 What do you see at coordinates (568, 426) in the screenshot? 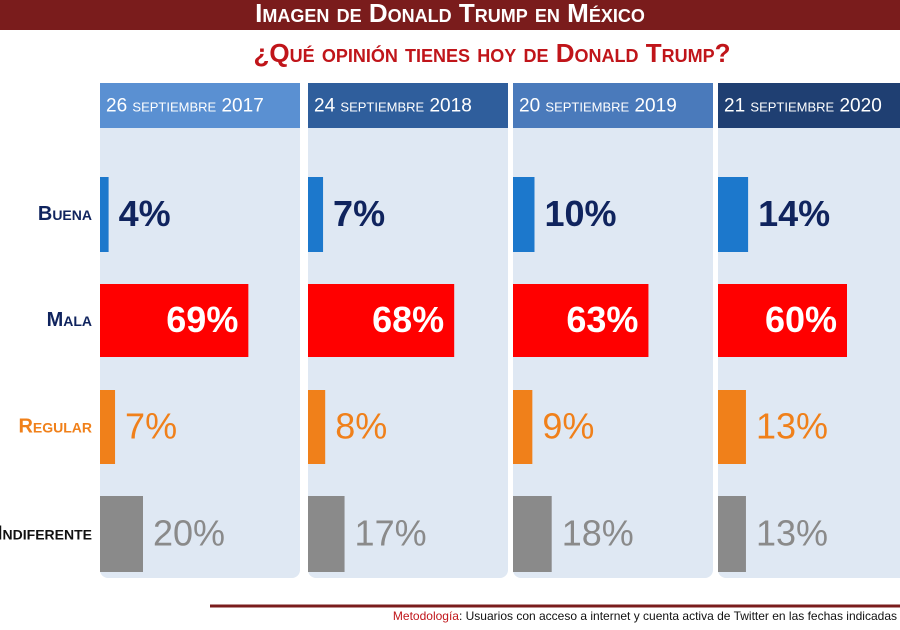
I see `value-label: 9%` at bounding box center [568, 426].